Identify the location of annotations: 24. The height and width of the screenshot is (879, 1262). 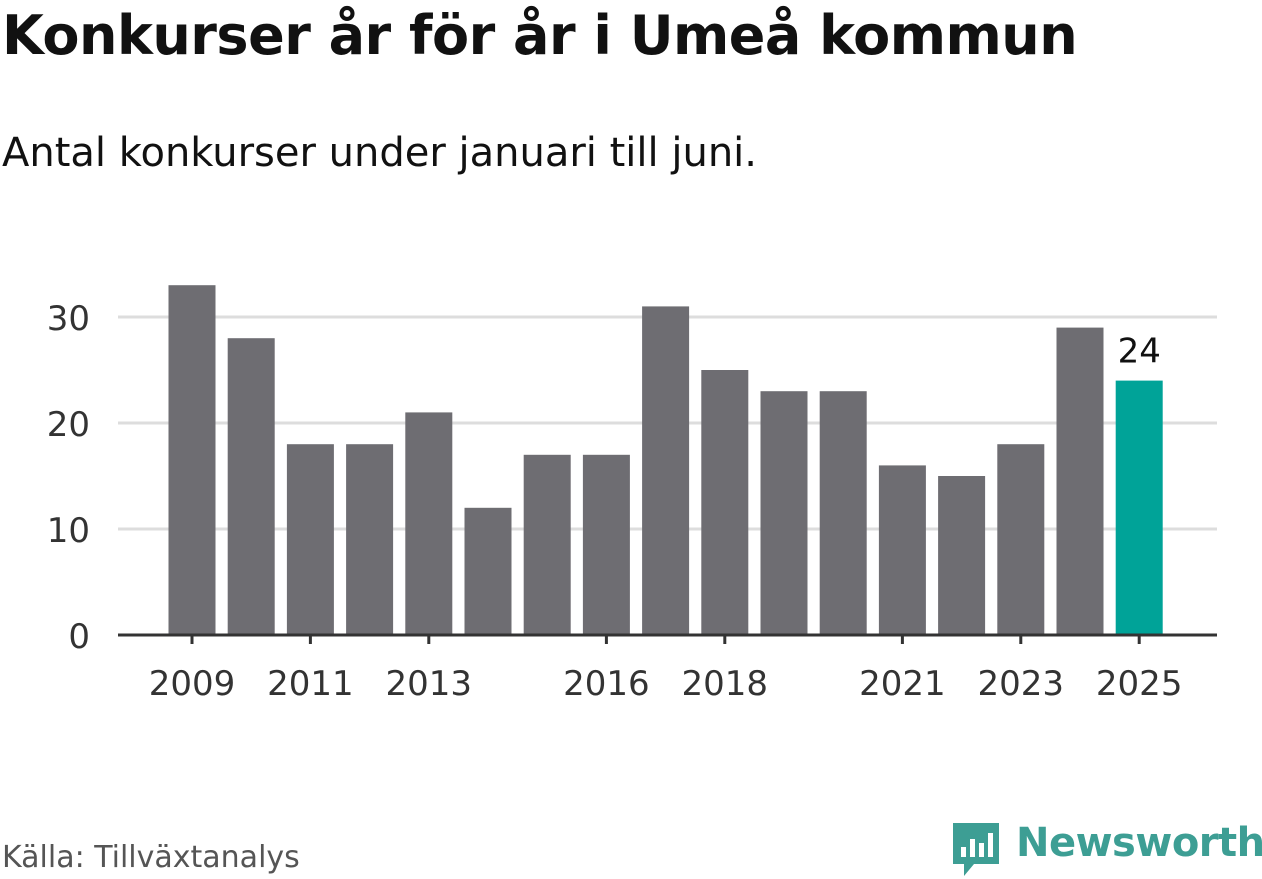
(1139, 352).